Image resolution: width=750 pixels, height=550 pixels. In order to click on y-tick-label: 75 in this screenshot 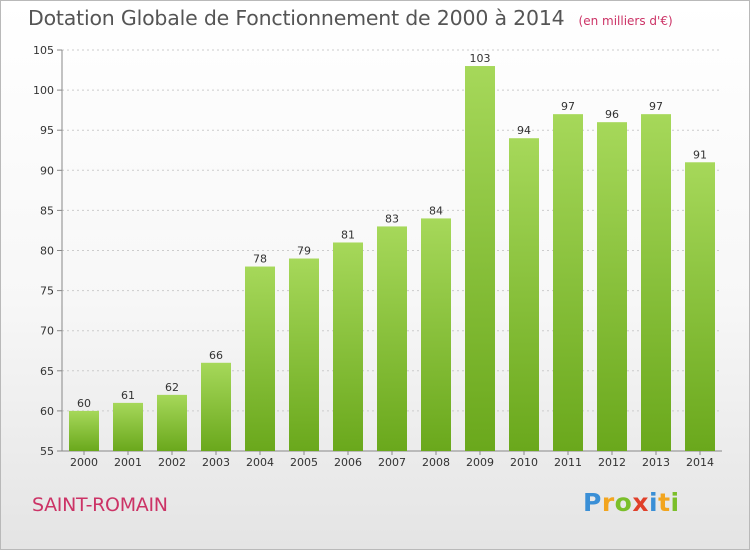, I will do `click(47, 291)`.